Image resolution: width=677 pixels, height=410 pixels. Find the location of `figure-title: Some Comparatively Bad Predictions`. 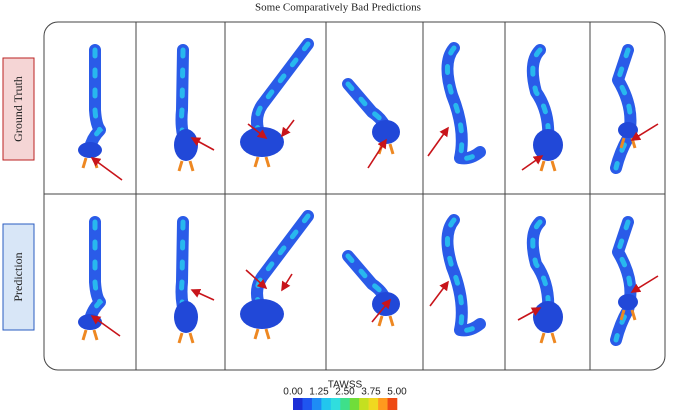

figure-title: Some Comparatively Bad Predictions is located at coordinates (338, 8).